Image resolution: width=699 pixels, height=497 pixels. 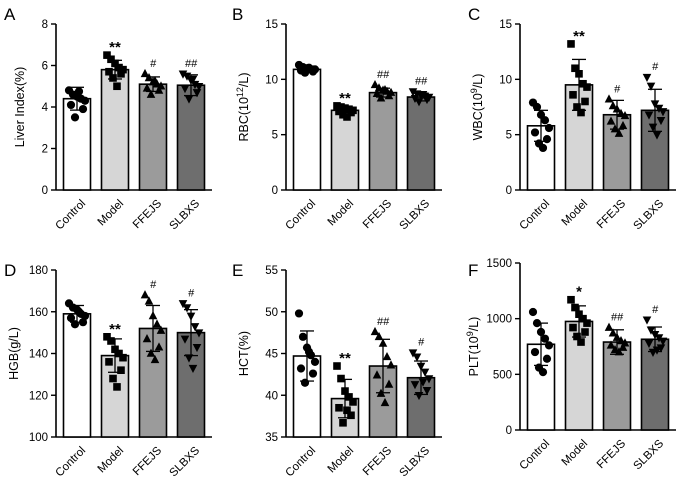 I want to click on y-tick-label: 45, so click(x=271, y=355).